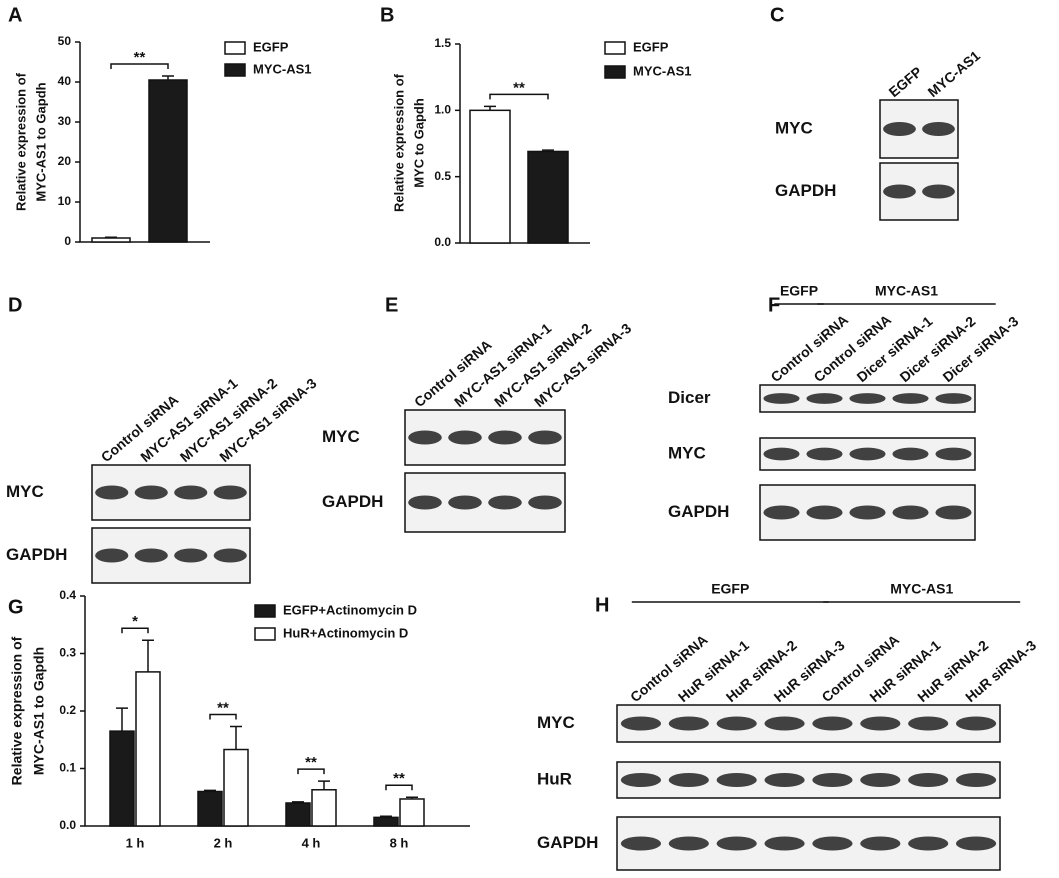  I want to click on x-tick-label: 1 h, so click(135, 842).